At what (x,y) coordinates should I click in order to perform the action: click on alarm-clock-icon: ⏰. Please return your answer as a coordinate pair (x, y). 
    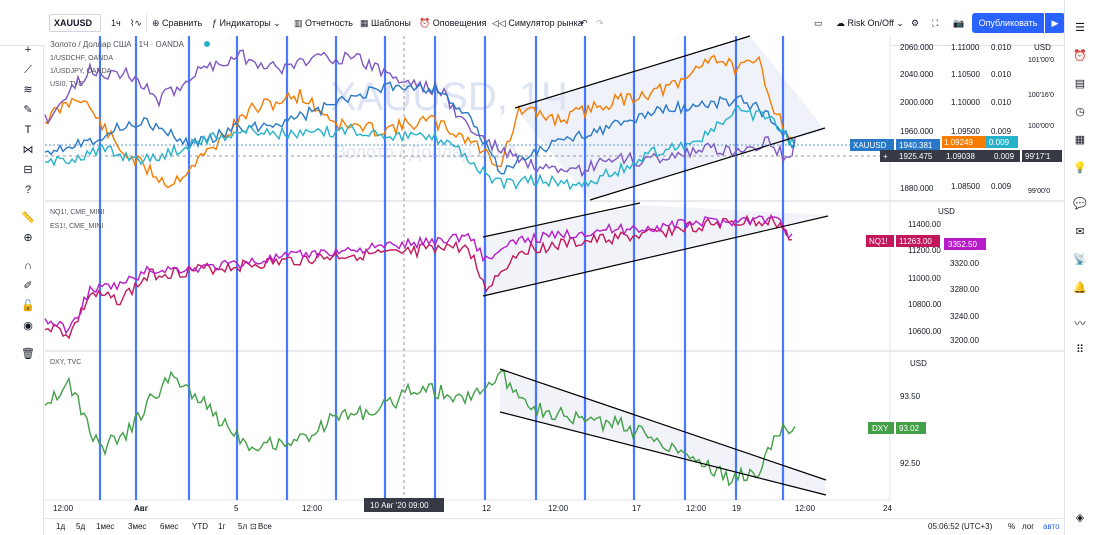
    Looking at the image, I should click on (1080, 56).